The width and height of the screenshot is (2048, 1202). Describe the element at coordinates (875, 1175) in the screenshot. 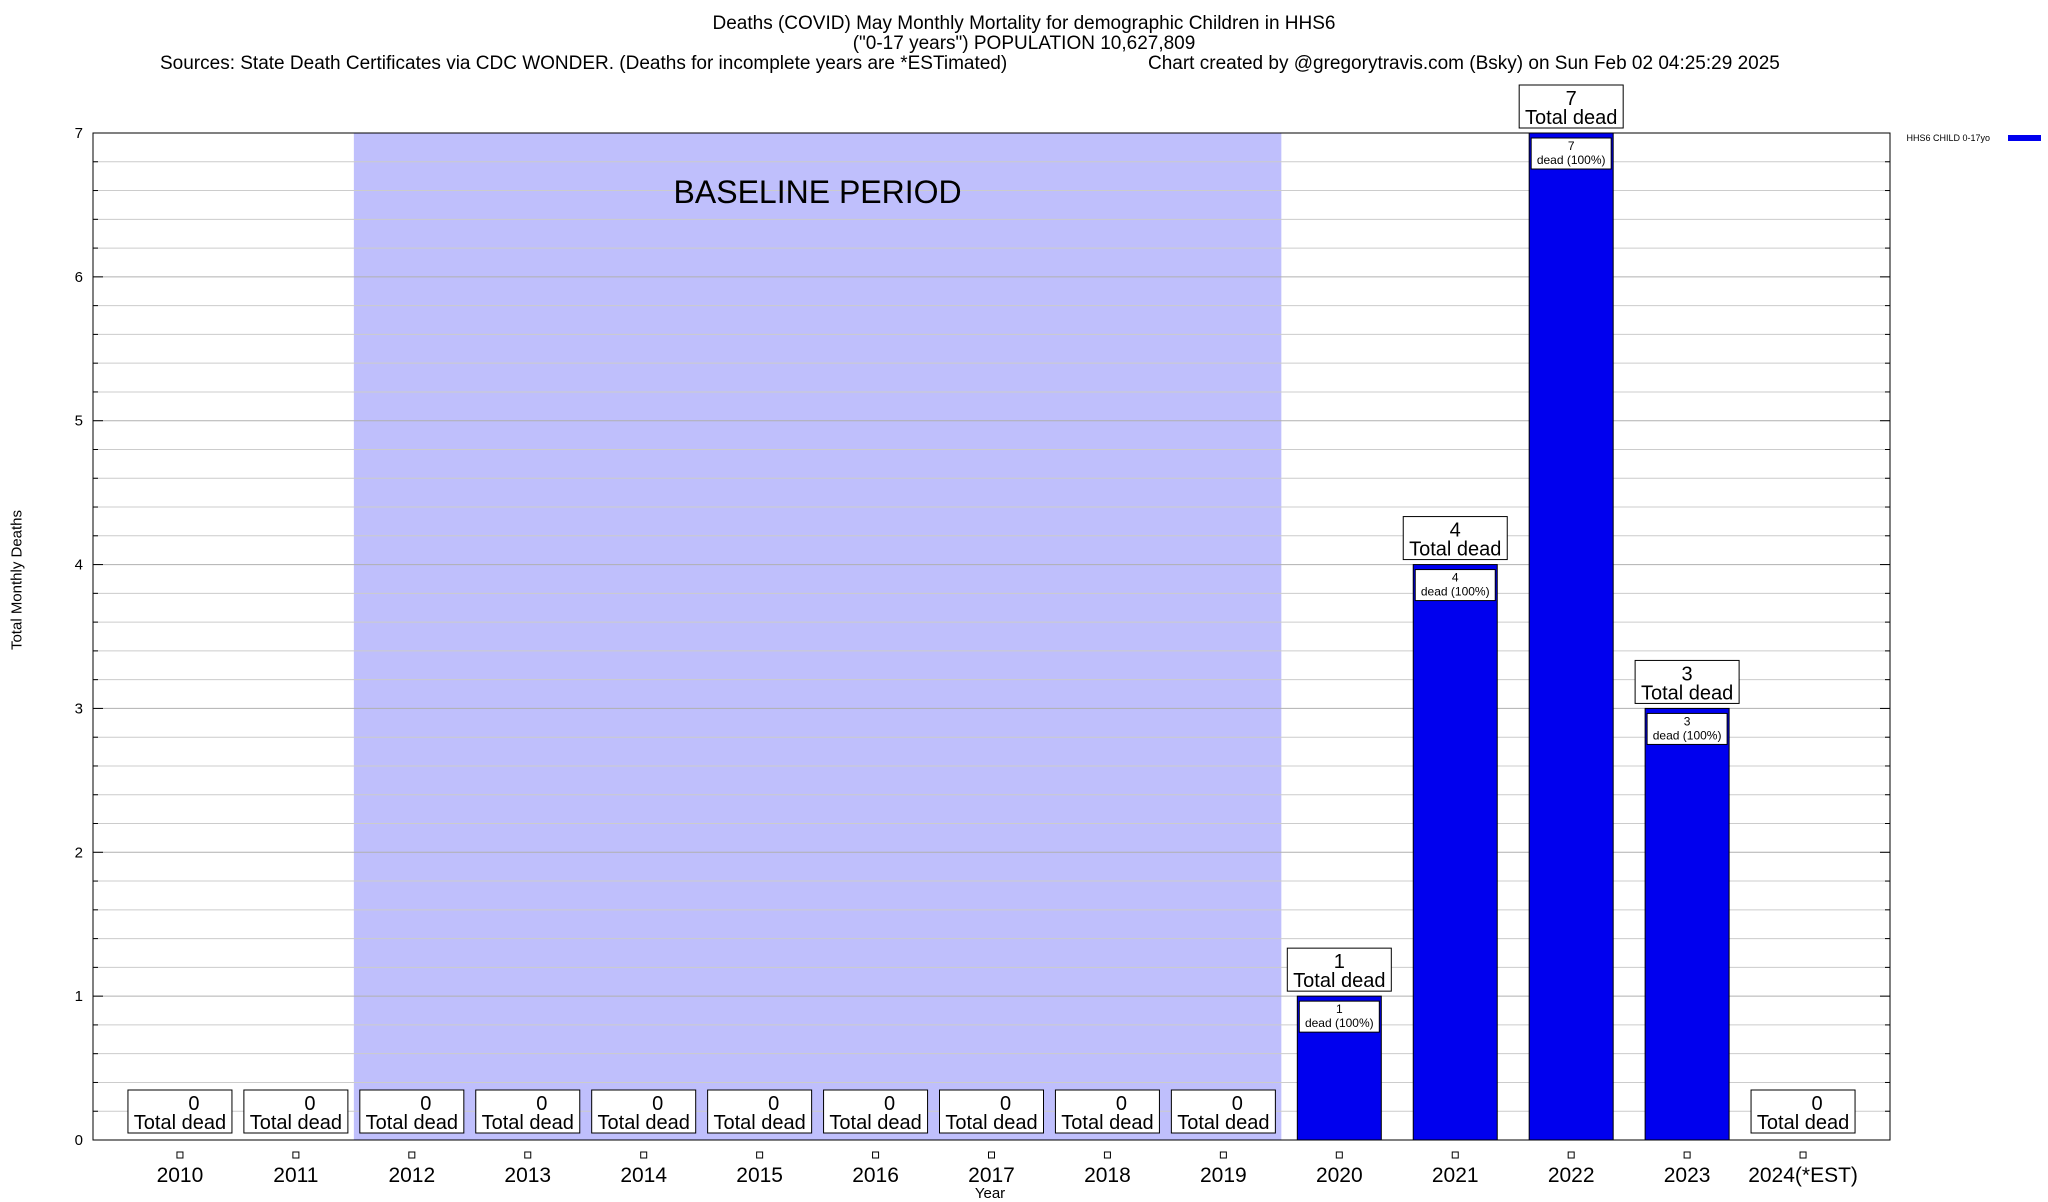

I see `x-tick-label: 2016` at that location.